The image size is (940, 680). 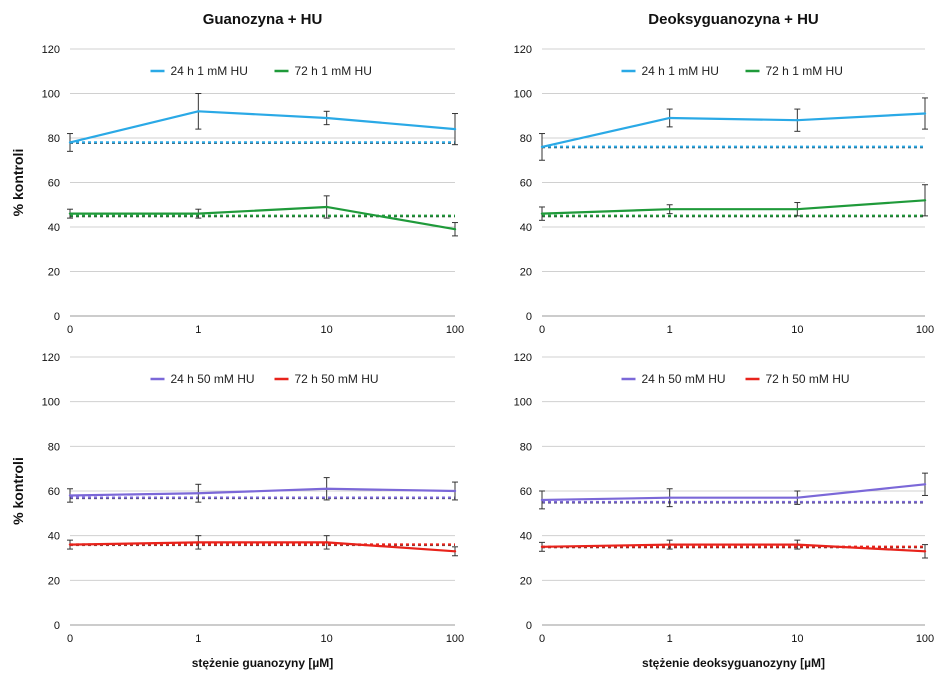 I want to click on x-axis-label: stężenie deoksyguanozyny [µM], so click(x=733, y=663).